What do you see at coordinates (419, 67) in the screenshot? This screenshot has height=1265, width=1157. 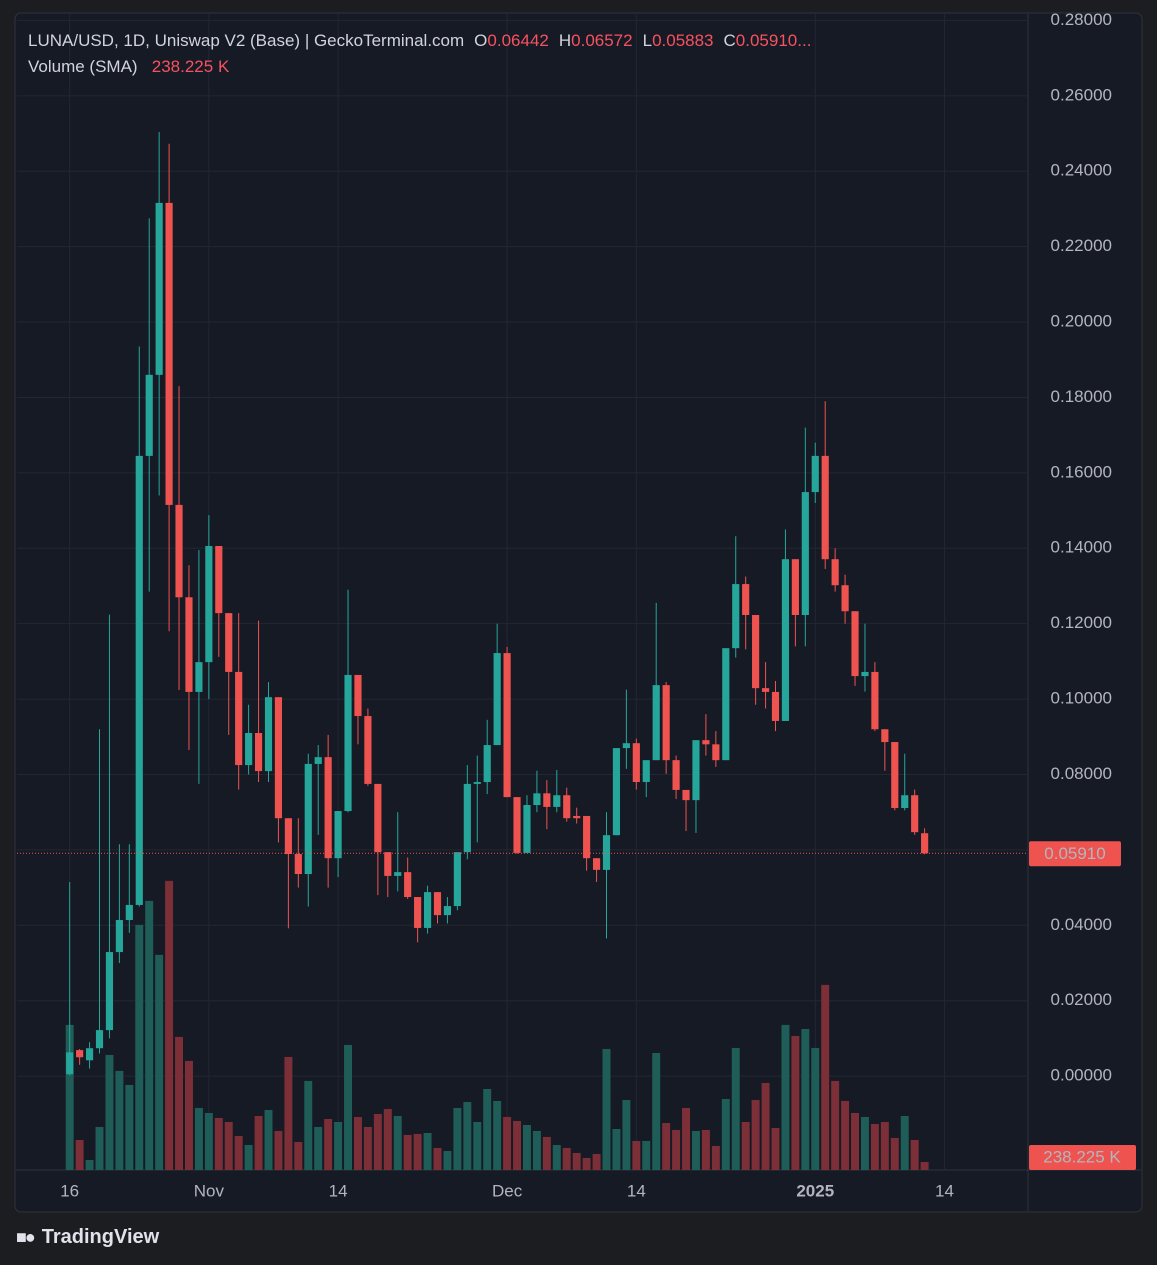 I see `legend-row: Volume (SMA) 238.225 K` at bounding box center [419, 67].